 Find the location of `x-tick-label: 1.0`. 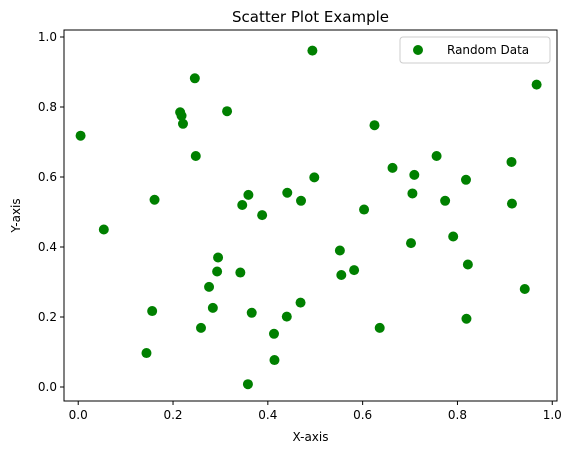

x-tick-label: 1.0 is located at coordinates (552, 415).